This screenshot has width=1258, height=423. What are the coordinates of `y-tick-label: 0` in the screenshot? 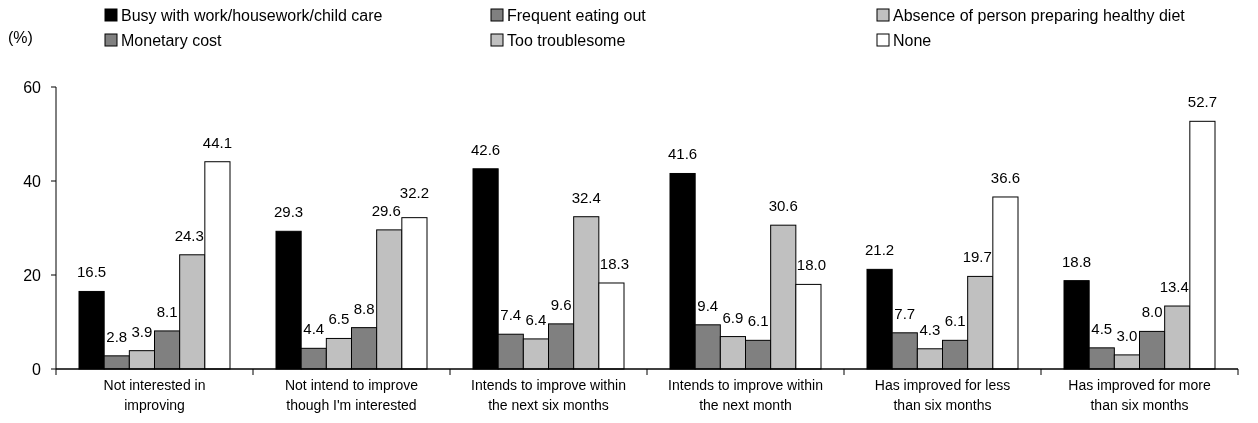 It's located at (37, 369).